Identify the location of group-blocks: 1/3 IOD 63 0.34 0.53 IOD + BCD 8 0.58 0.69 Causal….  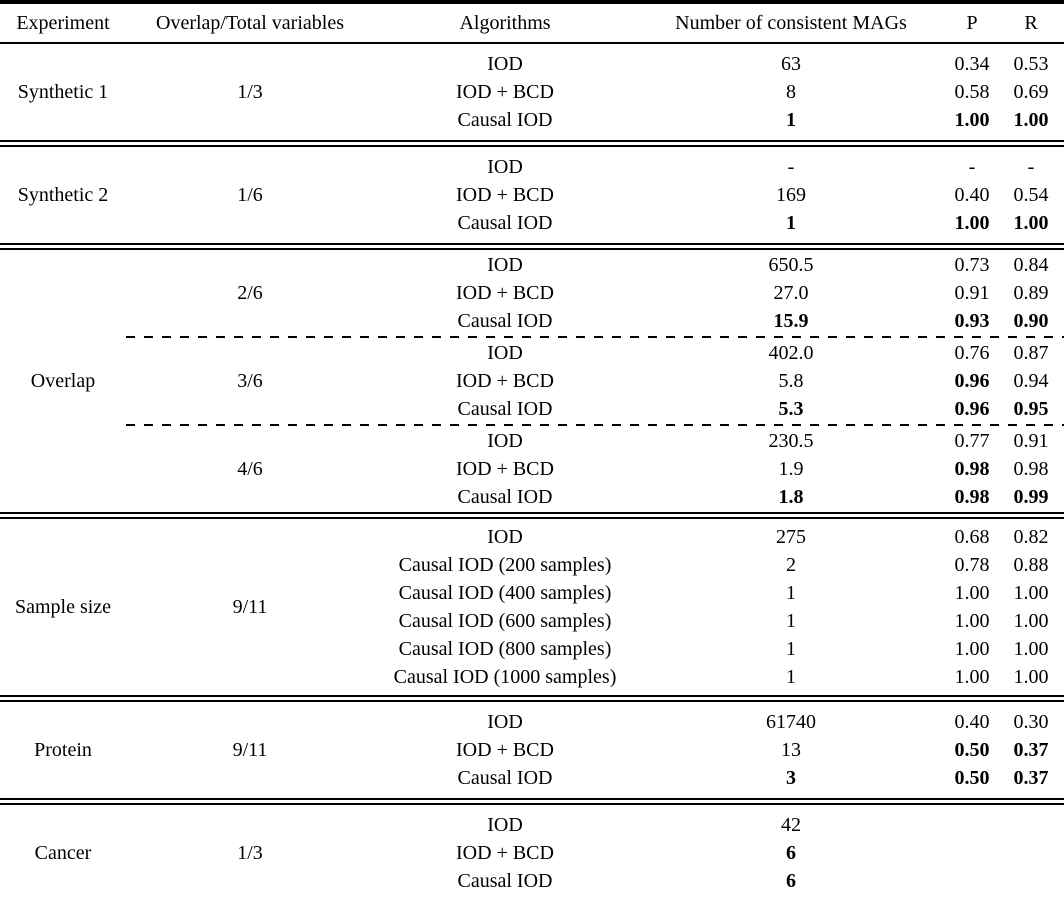
(595, 92).